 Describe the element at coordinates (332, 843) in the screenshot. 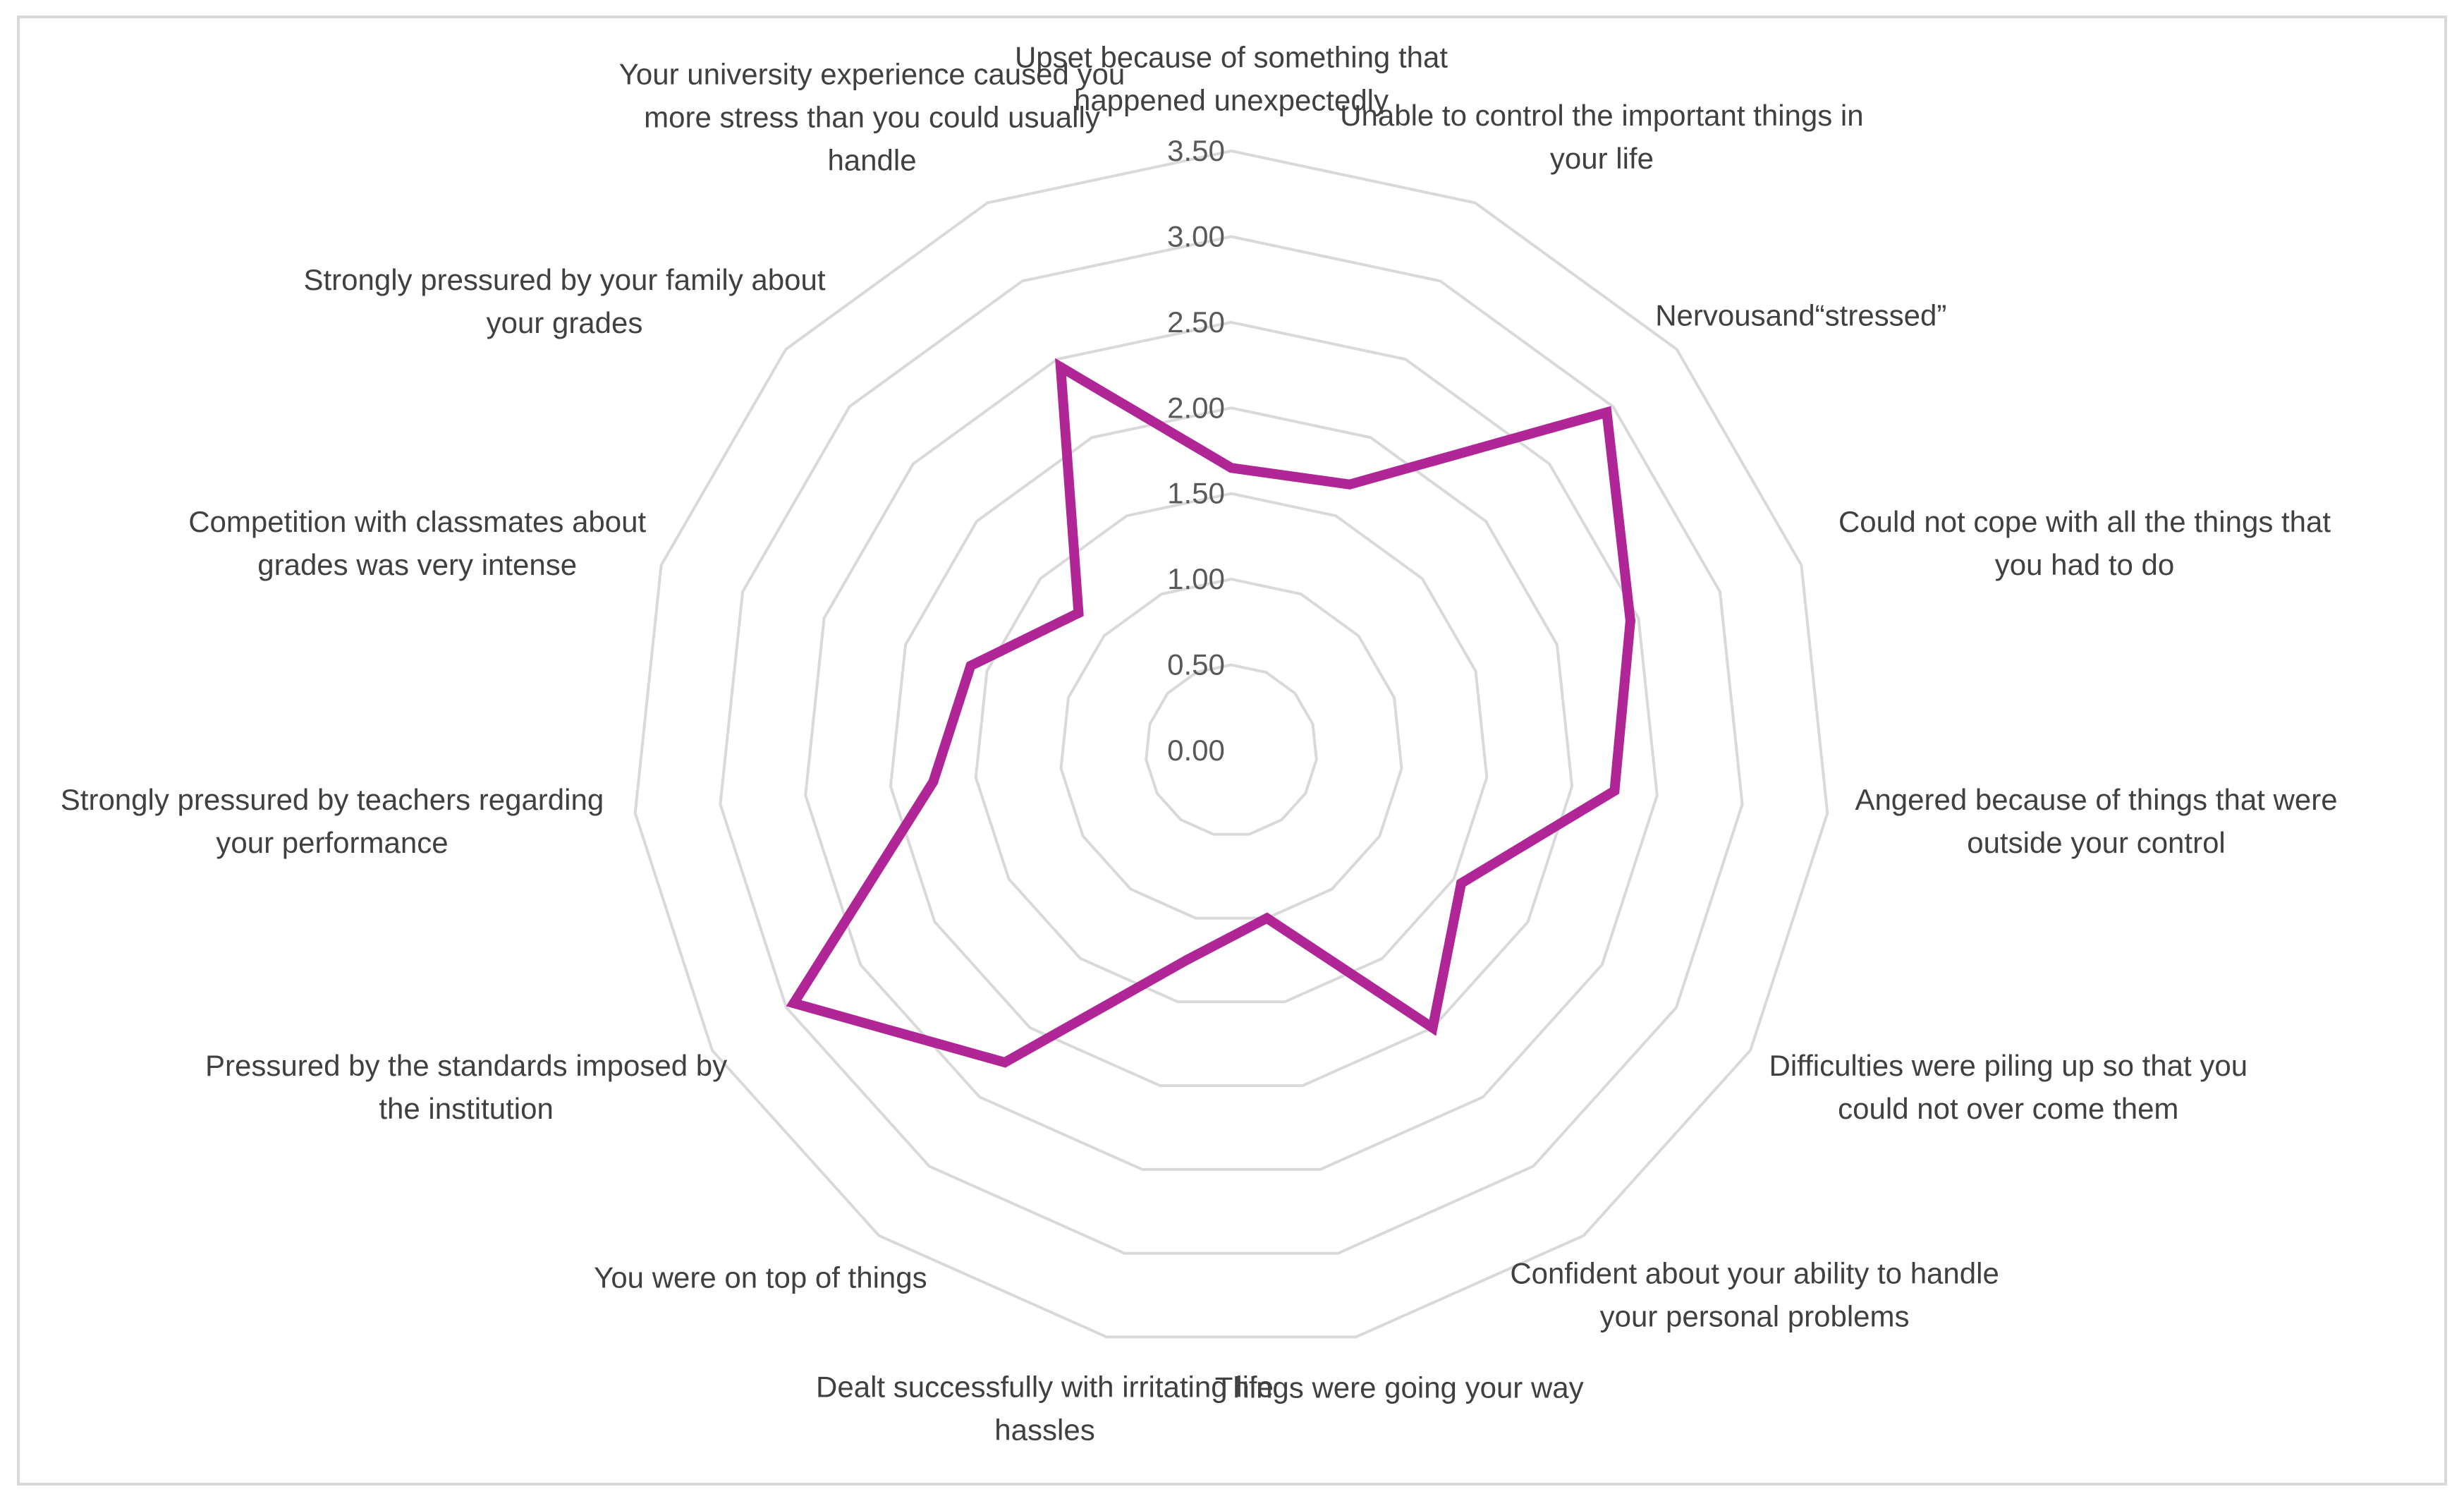

I see `category-label-line: your performance` at that location.